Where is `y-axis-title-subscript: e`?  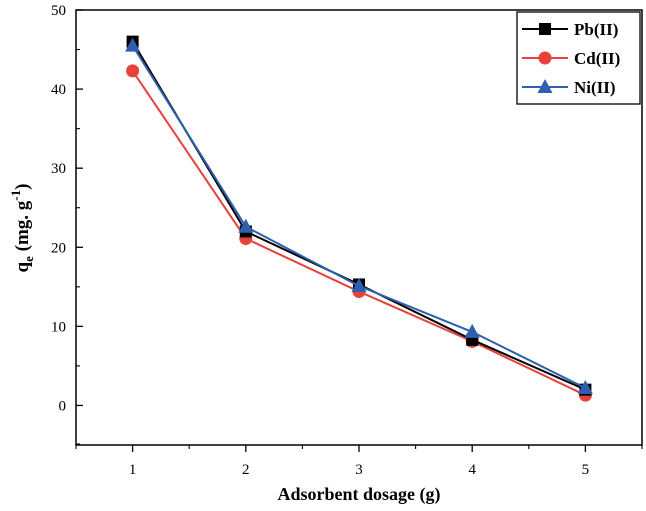
y-axis-title-subscript: e is located at coordinates (28, 259).